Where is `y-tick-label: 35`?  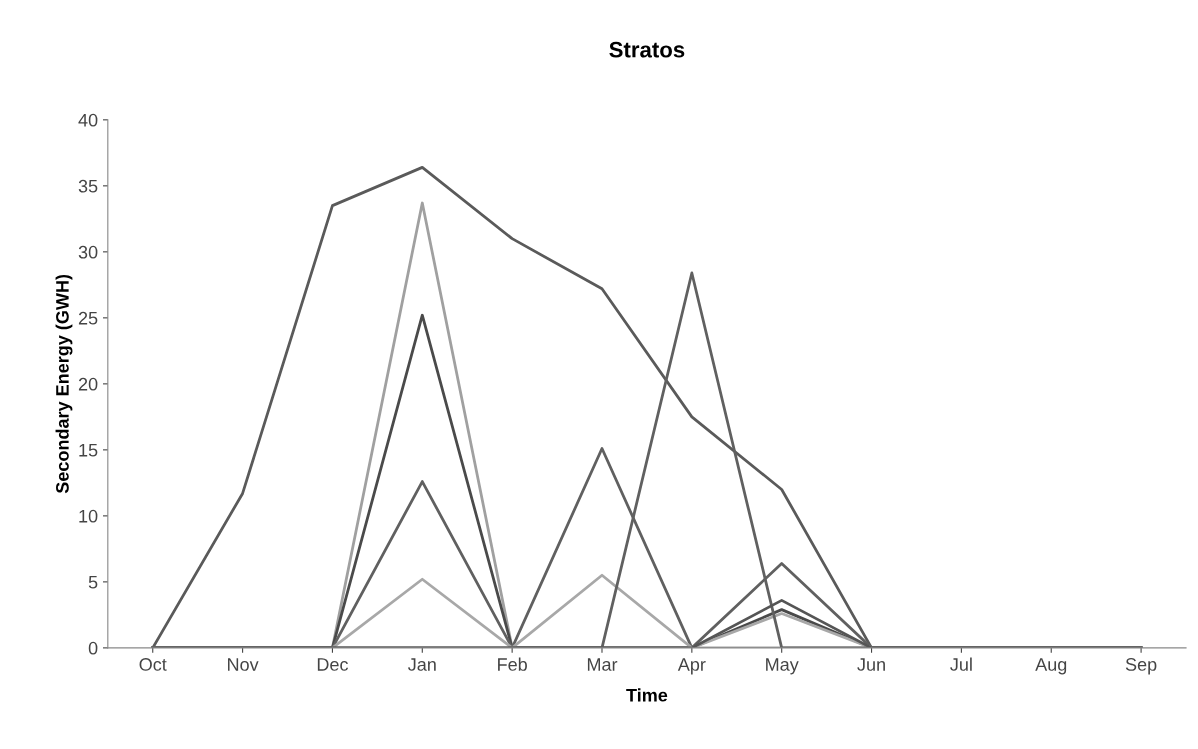 y-tick-label: 35 is located at coordinates (88, 186).